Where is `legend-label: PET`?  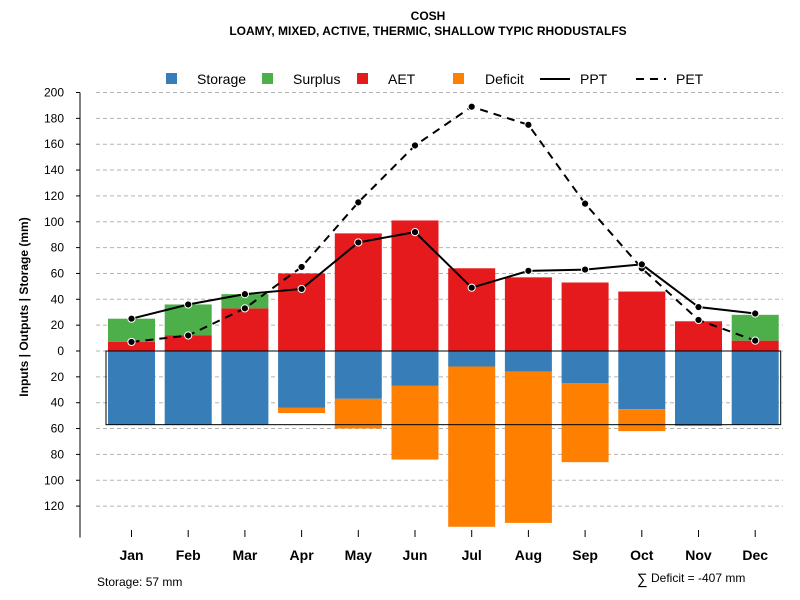
legend-label: PET is located at coordinates (690, 79).